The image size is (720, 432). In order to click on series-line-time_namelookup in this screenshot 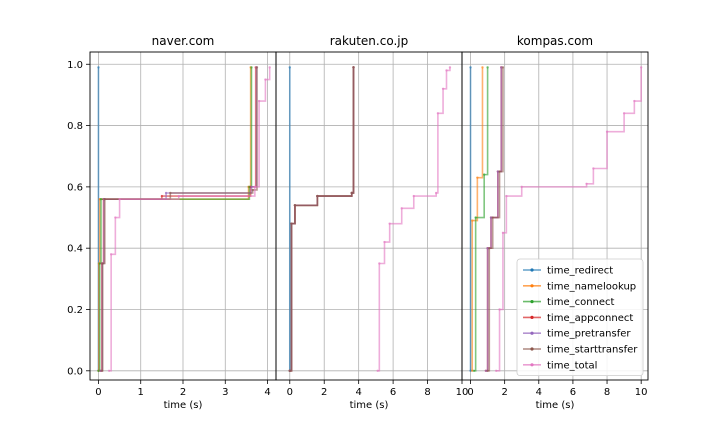, I will do `click(477, 219)`.